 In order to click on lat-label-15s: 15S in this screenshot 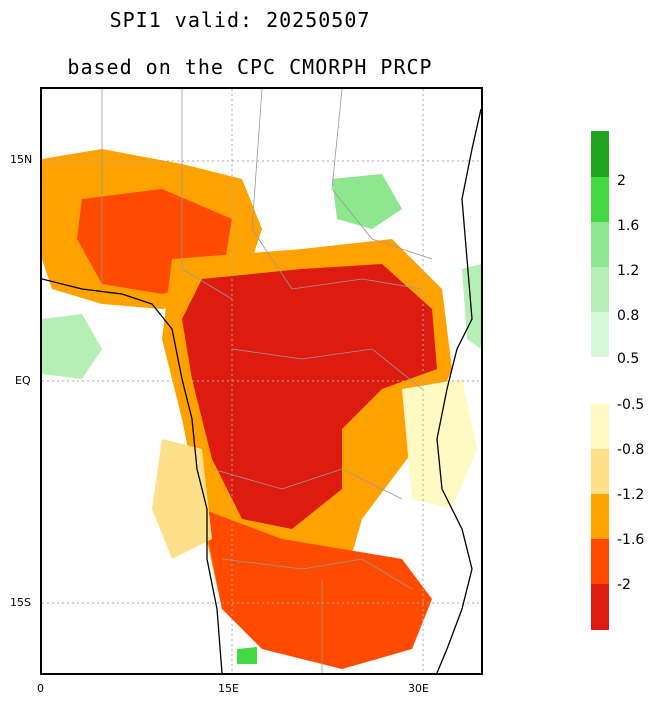, I will do `click(20, 602)`.